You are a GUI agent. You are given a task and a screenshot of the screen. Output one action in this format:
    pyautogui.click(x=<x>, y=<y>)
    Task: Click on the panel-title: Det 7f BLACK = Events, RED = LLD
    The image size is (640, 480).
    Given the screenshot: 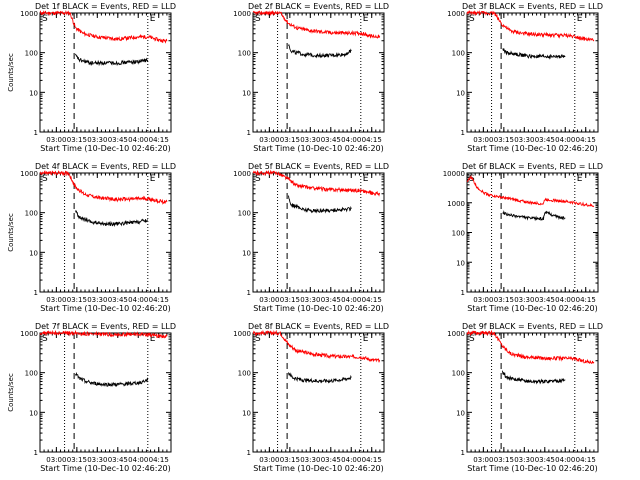 What is the action you would take?
    pyautogui.click(x=105, y=326)
    